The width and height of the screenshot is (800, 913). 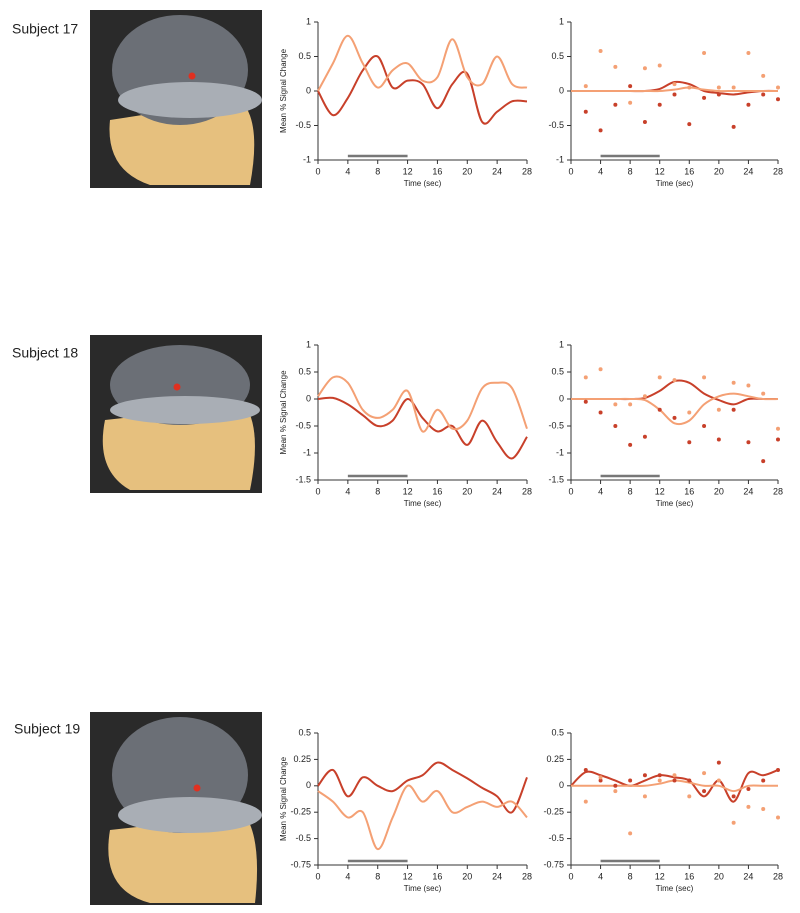 What do you see at coordinates (283, 798) in the screenshot?
I see `y-axis-title: Mean % Signal Change` at bounding box center [283, 798].